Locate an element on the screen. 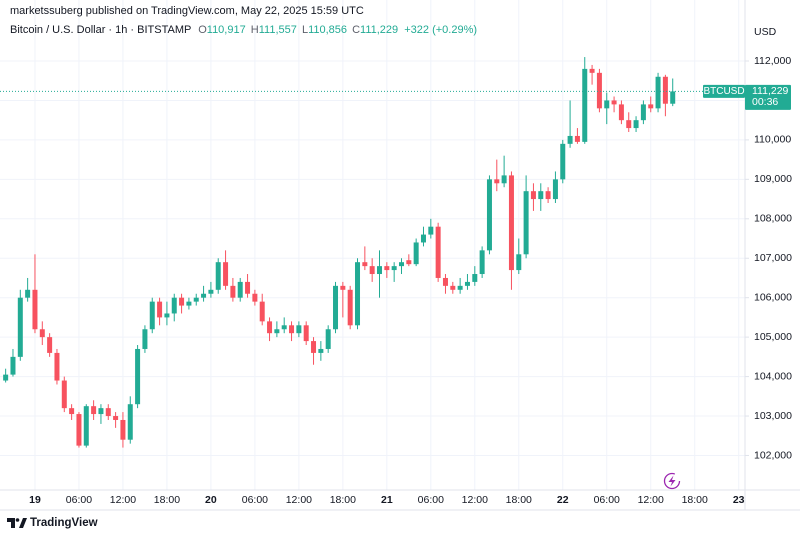  y-tick-label: 109,000 is located at coordinates (773, 179).